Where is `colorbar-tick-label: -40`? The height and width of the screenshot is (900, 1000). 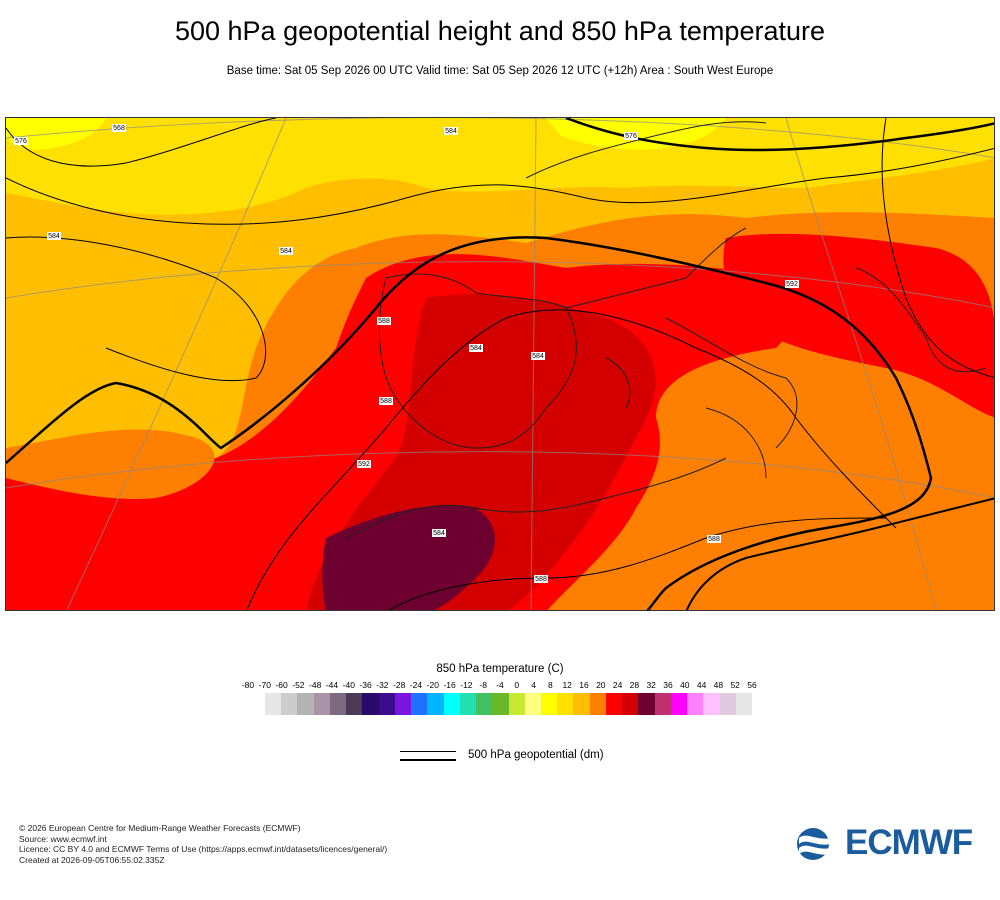
colorbar-tick-label: -40 is located at coordinates (348, 685).